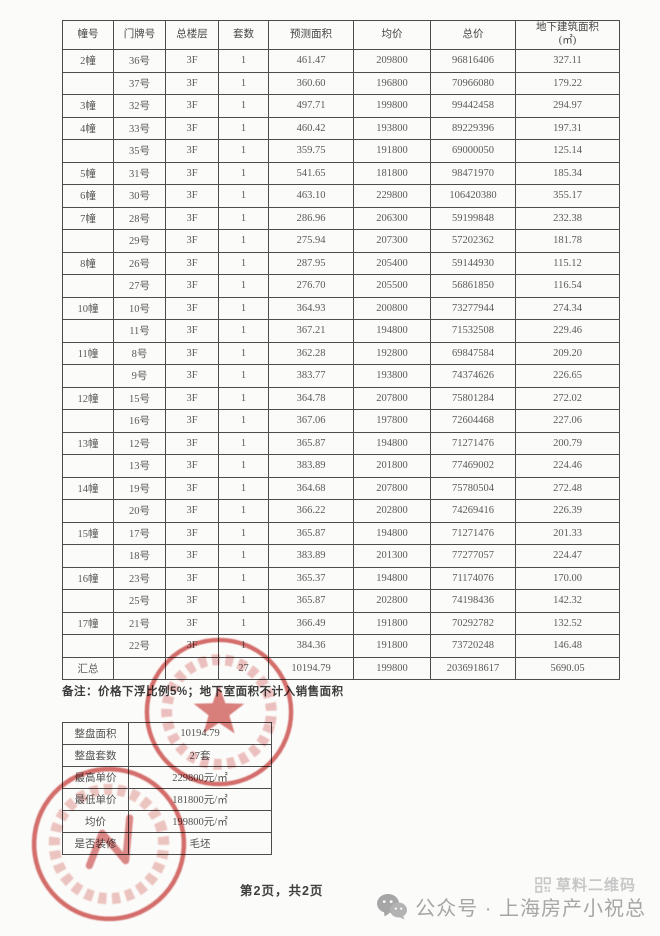 The height and width of the screenshot is (936, 660). What do you see at coordinates (139, 488) in the screenshot?
I see `table-cell: 19号` at bounding box center [139, 488].